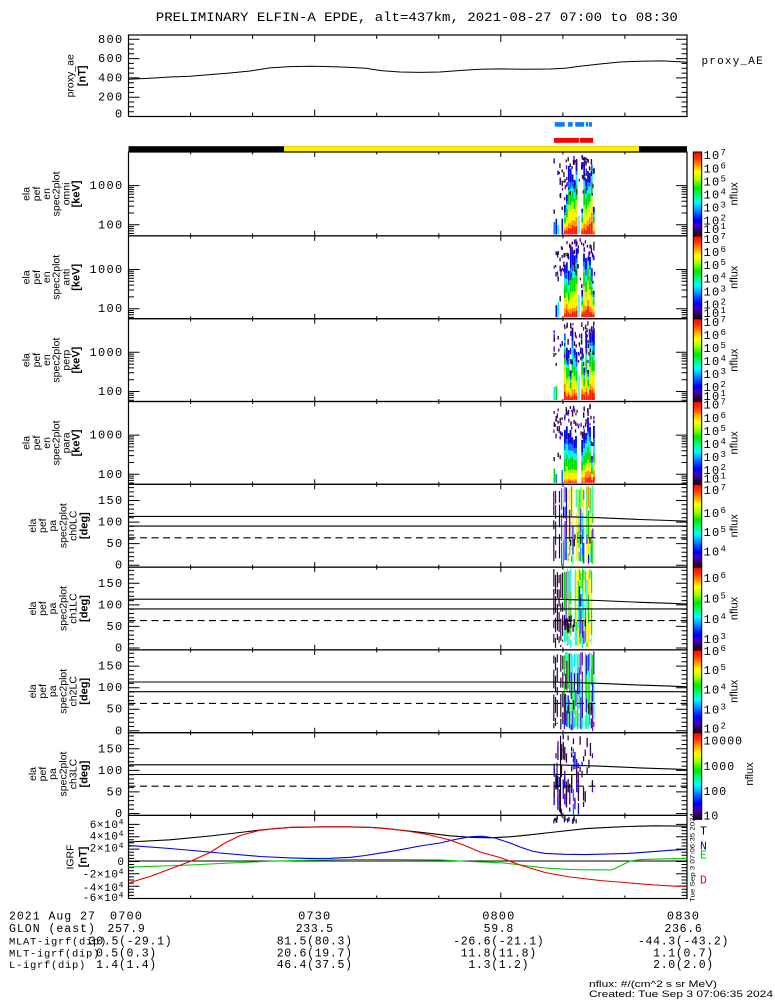  Describe the element at coordinates (683, 965) in the screenshot. I see `svg-text: 2.0(2.0)` at that location.